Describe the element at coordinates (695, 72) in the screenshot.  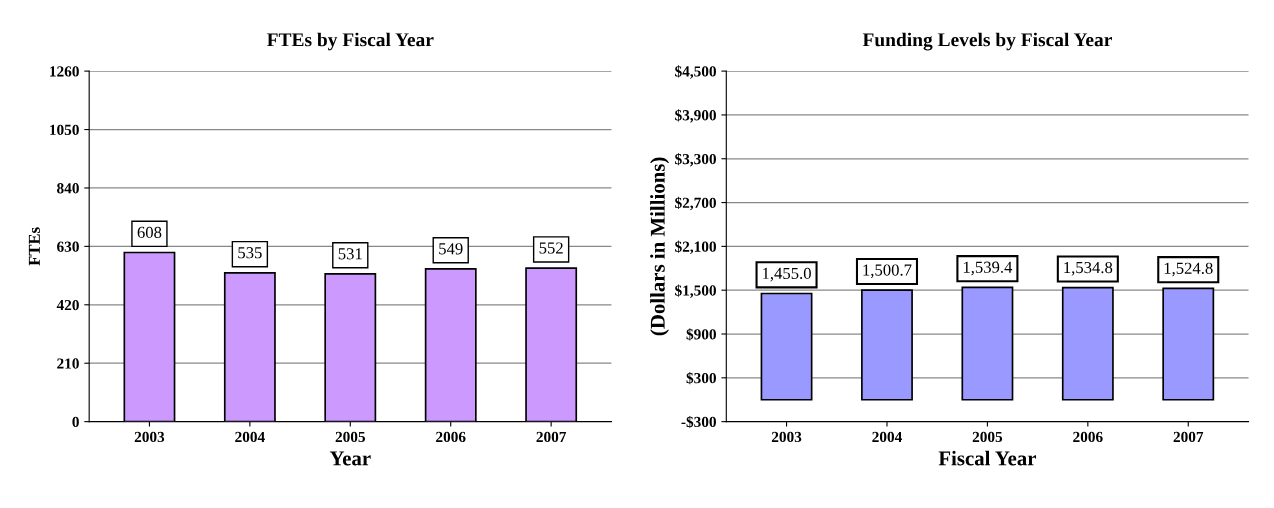
I see `y-tick-label: $4,500` at that location.